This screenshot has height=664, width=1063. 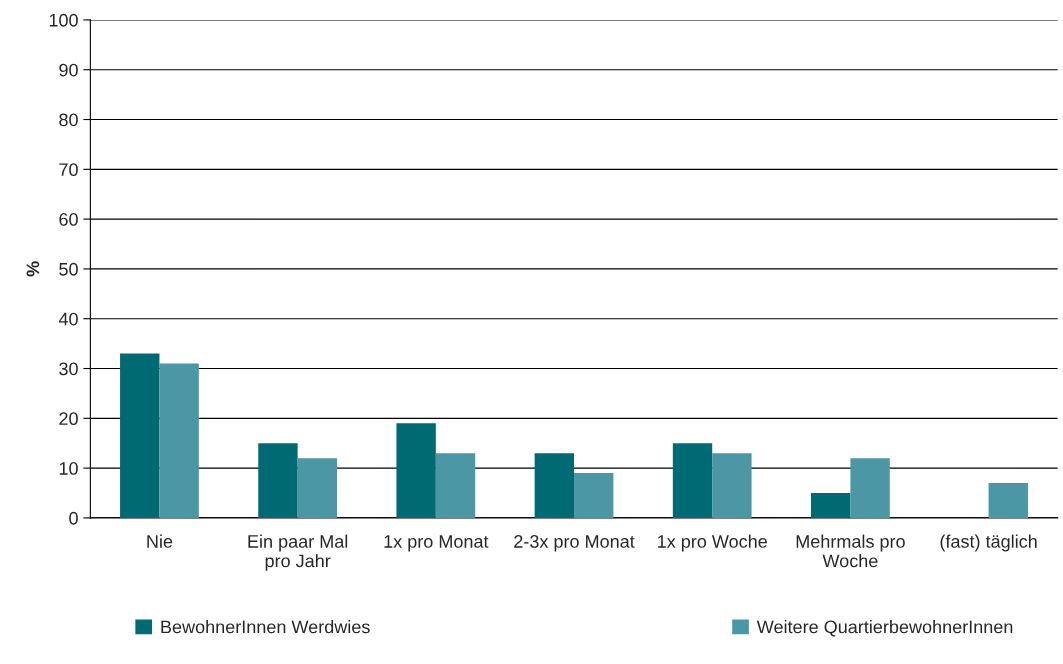 I want to click on x-tick-label: 1x pro Monat, so click(x=436, y=543).